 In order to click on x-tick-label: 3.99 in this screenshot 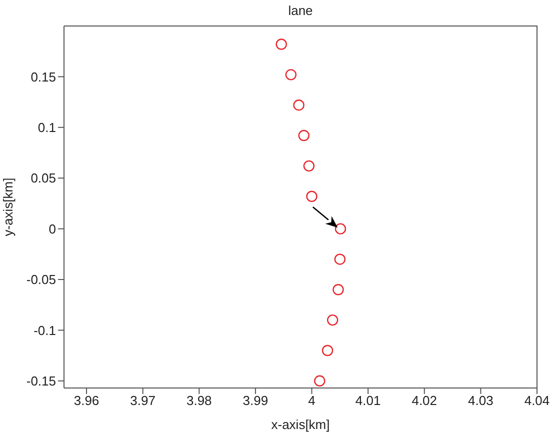, I will do `click(255, 400)`.